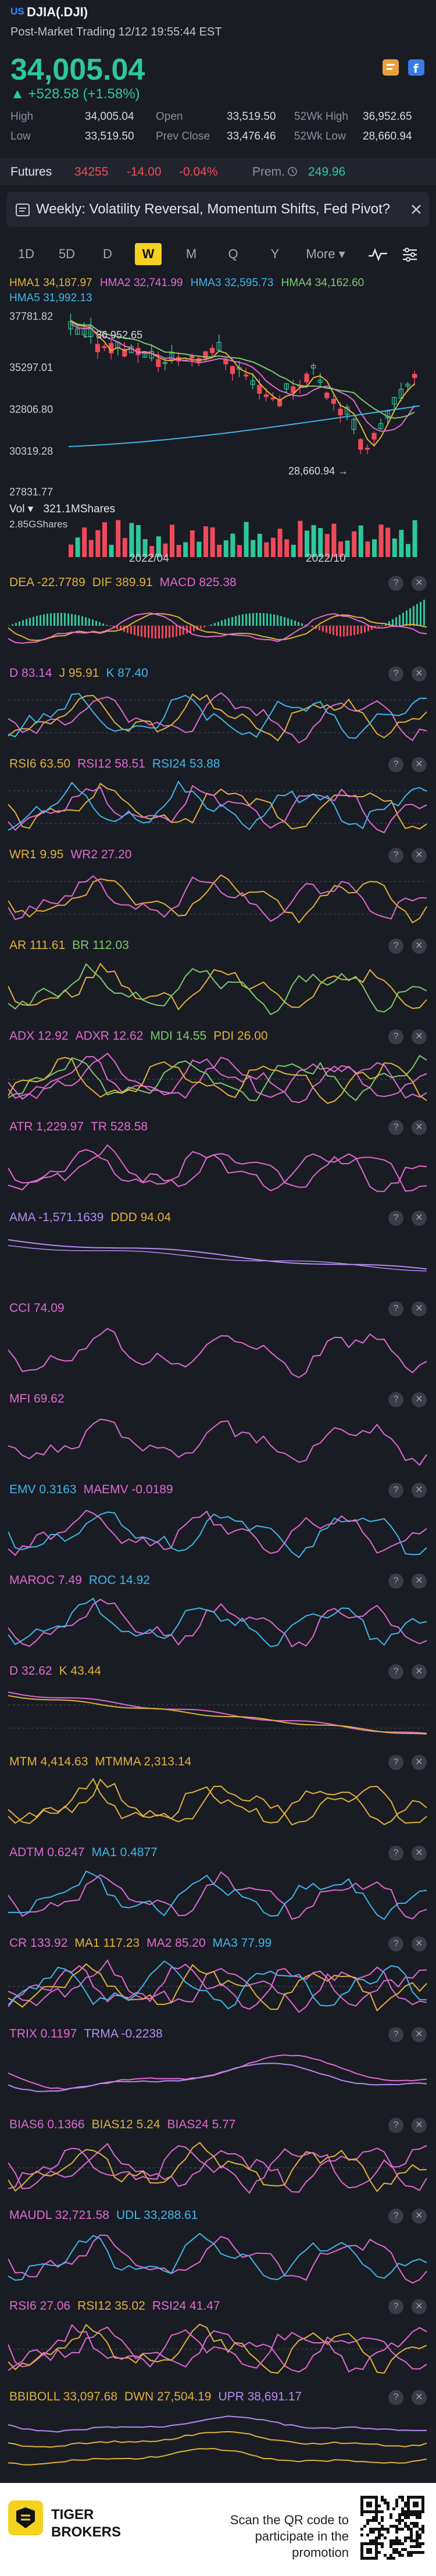 Image resolution: width=436 pixels, height=2576 pixels. Describe the element at coordinates (275, 254) in the screenshot. I see `tab-y: Y` at that location.